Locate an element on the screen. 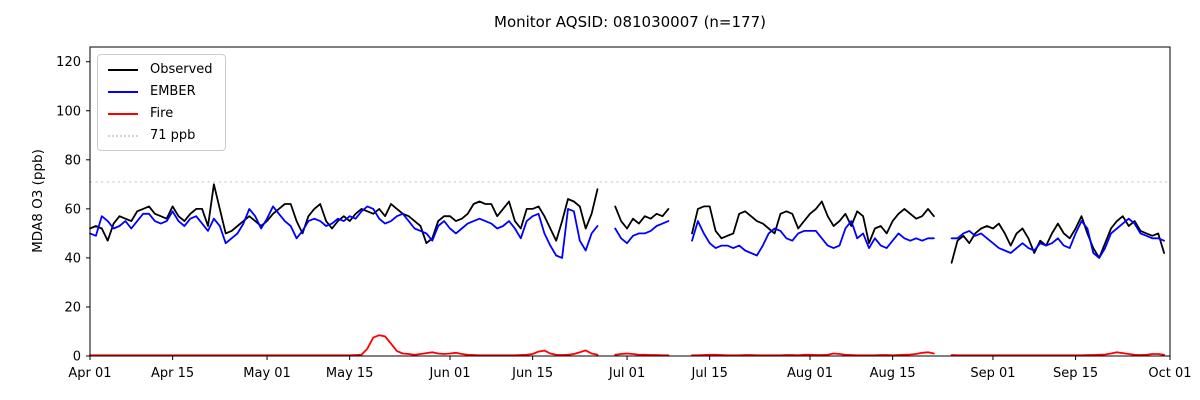 The width and height of the screenshot is (1200, 400). y-tick-label: 0 is located at coordinates (77, 357).